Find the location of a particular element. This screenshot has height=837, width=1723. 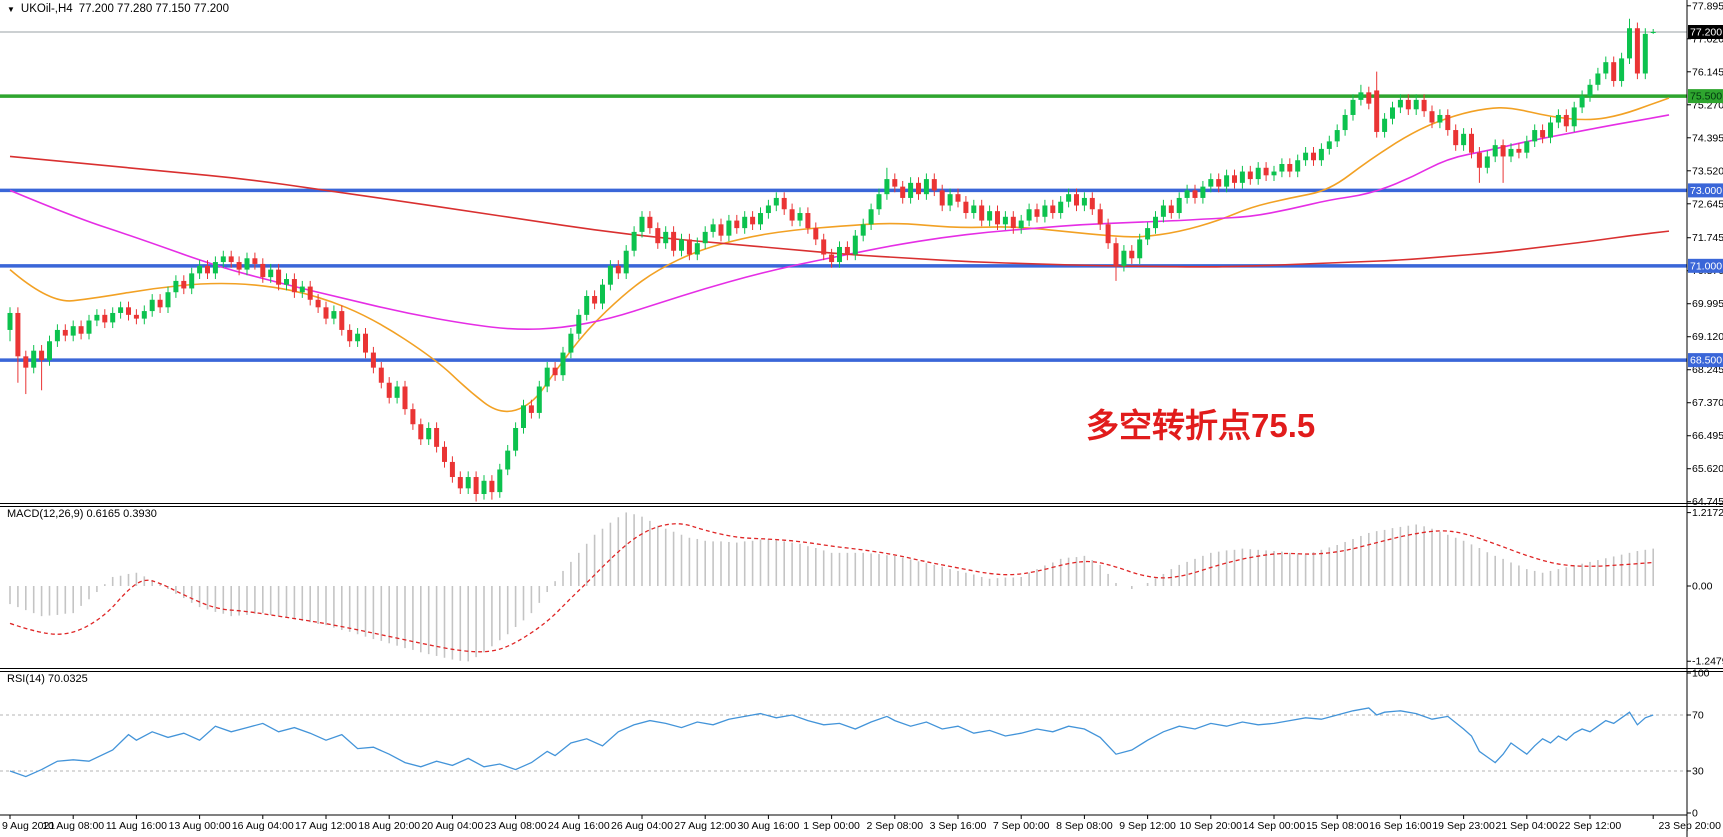

time-tick-label: 14 Sep 00:00 is located at coordinates (1274, 826).